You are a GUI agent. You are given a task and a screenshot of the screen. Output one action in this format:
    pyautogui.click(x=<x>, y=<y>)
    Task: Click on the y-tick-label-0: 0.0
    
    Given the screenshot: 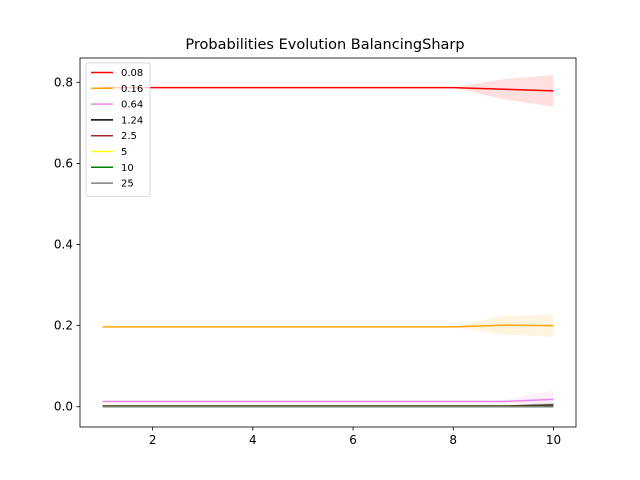 What is the action you would take?
    pyautogui.click(x=63, y=407)
    